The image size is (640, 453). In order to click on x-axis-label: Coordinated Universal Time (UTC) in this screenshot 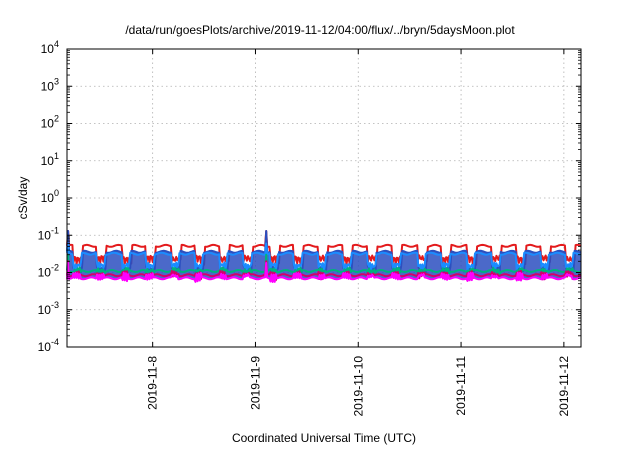, I will do `click(324, 438)`.